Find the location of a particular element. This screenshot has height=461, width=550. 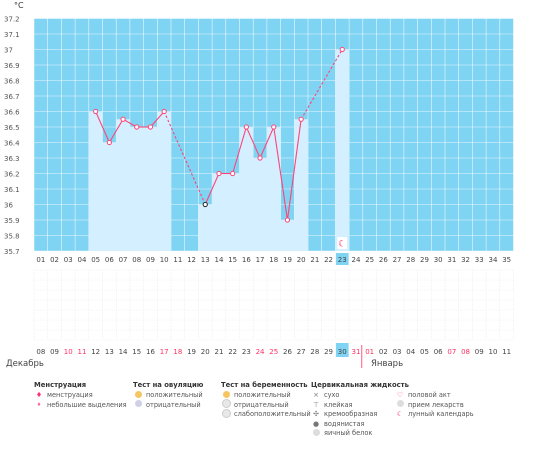

egg-white-icon is located at coordinates (316, 432).